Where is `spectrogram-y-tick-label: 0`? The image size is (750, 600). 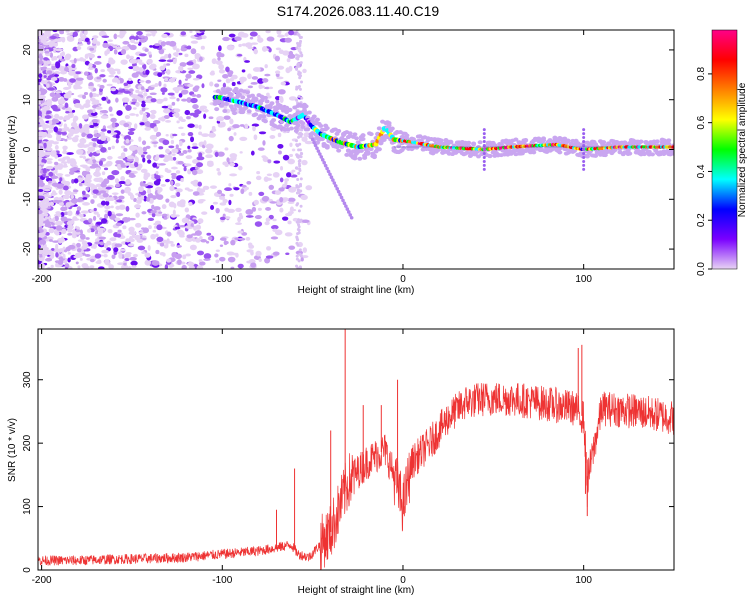 spectrogram-y-tick-label: 0 is located at coordinates (27, 149).